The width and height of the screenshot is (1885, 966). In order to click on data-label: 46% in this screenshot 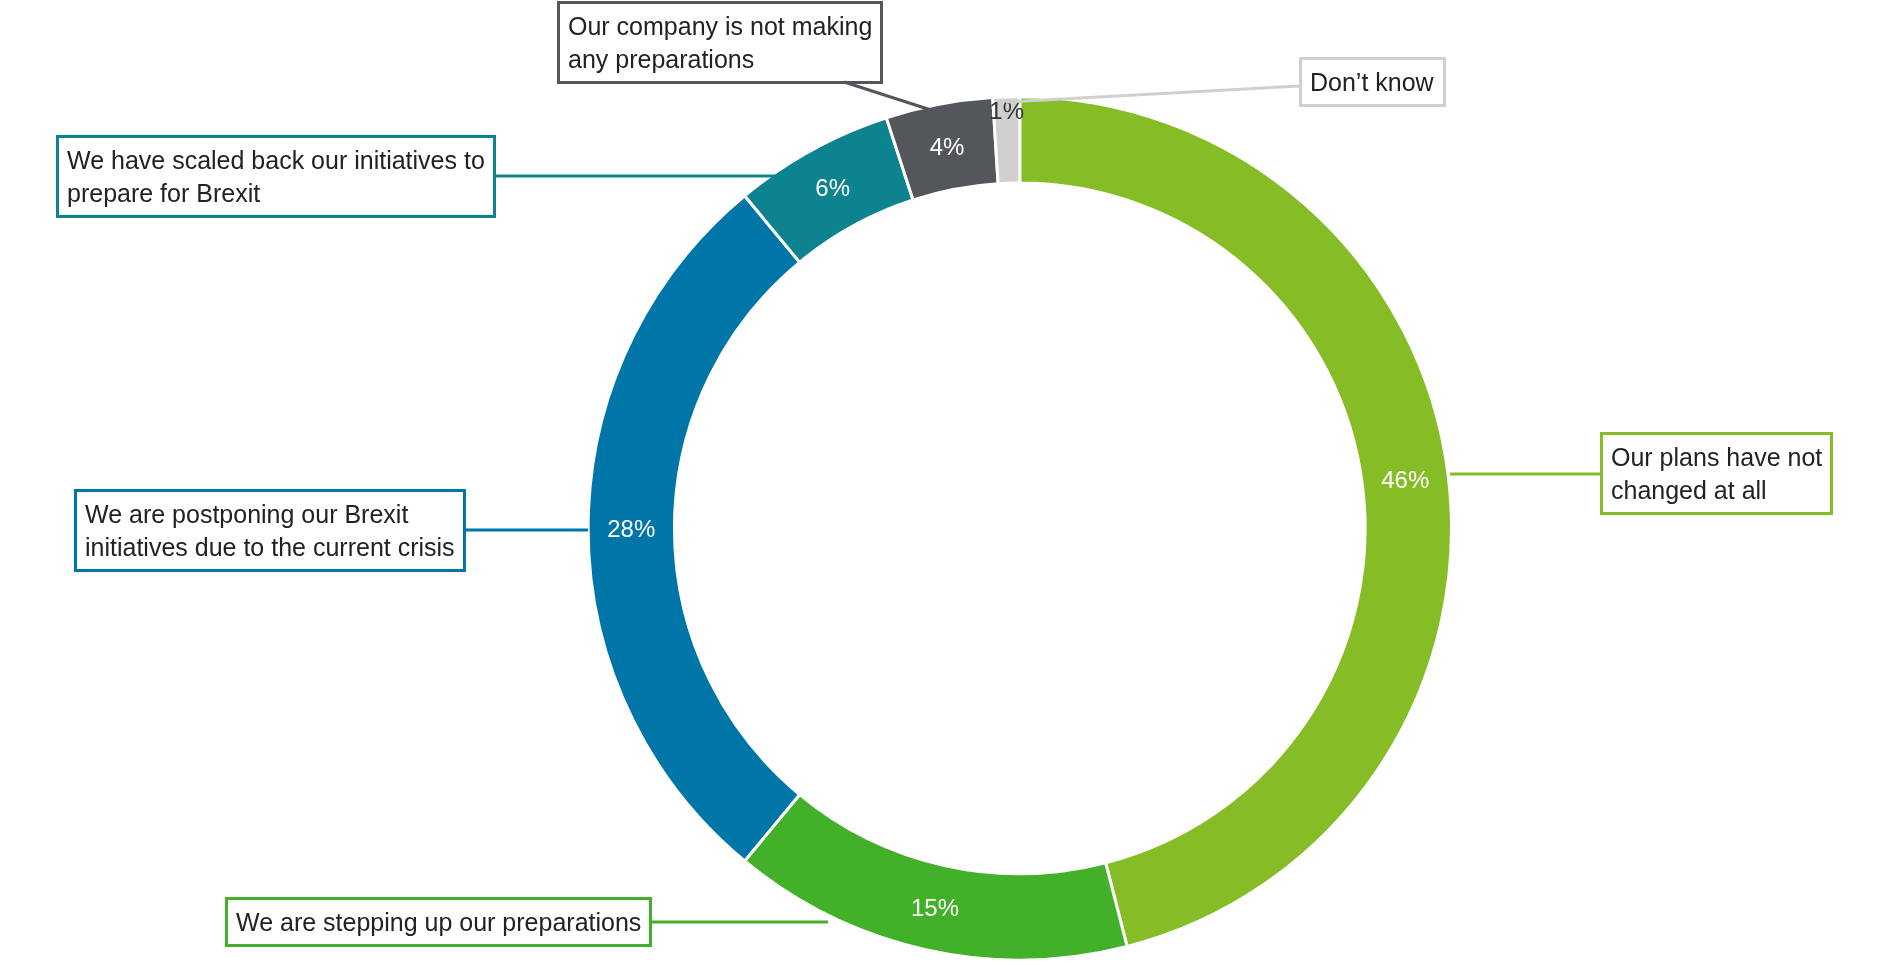, I will do `click(1405, 480)`.